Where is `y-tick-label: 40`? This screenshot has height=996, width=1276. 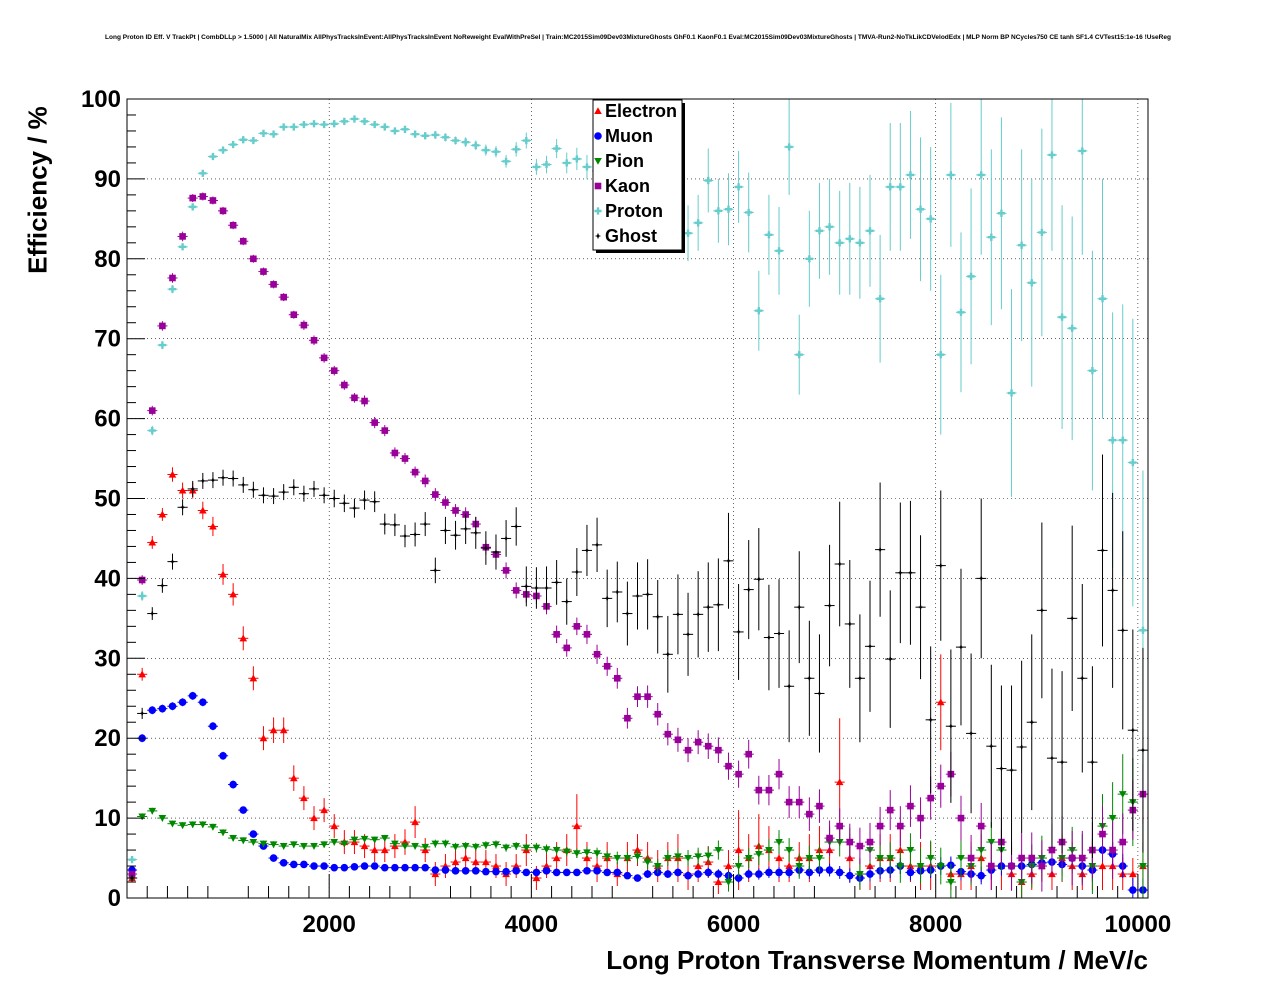 y-tick-label: 40 is located at coordinates (107, 578).